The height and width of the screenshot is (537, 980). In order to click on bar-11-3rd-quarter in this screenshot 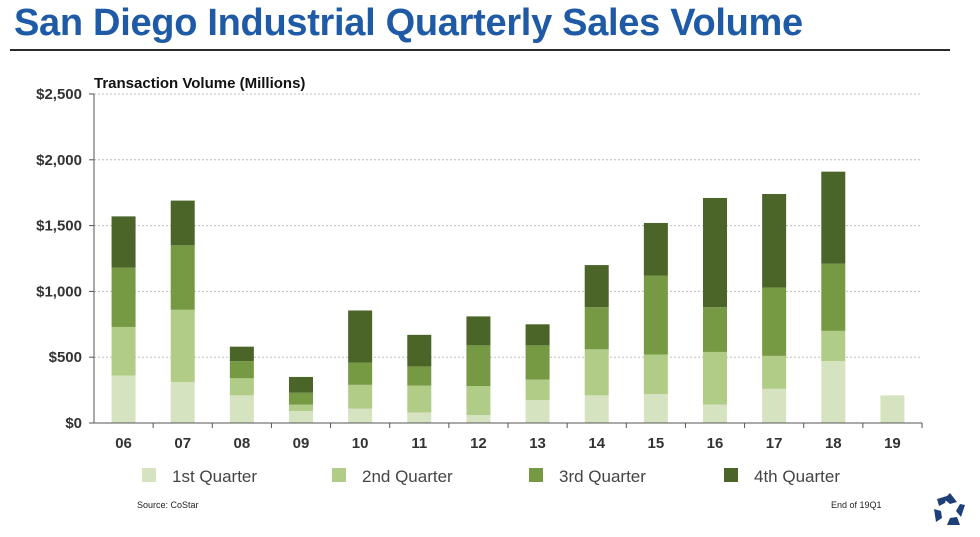, I will do `click(419, 376)`.